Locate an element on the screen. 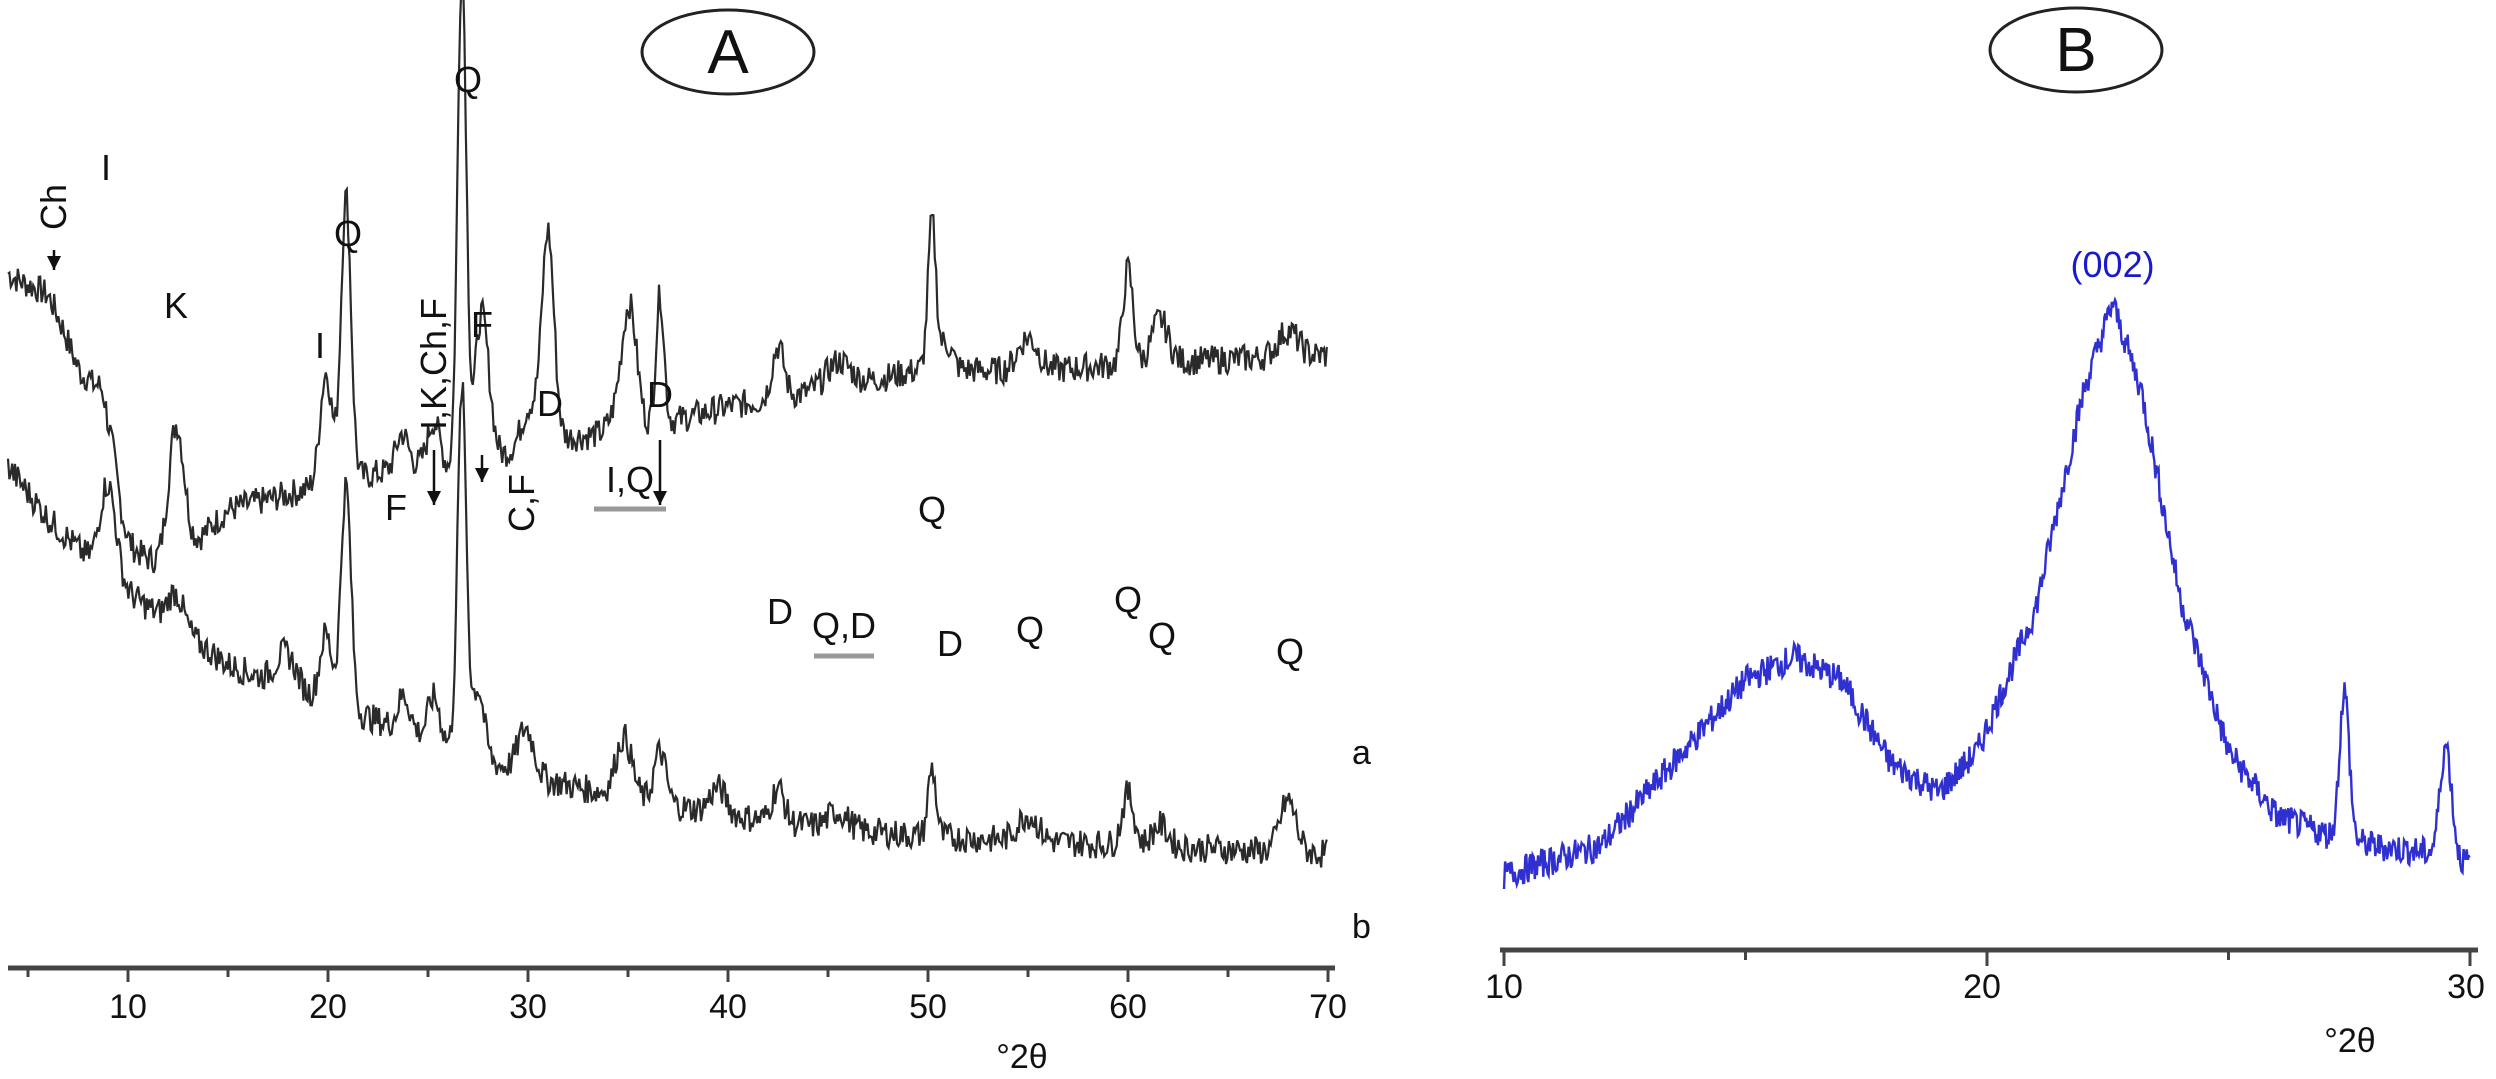 This screenshot has height=1079, width=2496. panel-a-badge is located at coordinates (728, 52).